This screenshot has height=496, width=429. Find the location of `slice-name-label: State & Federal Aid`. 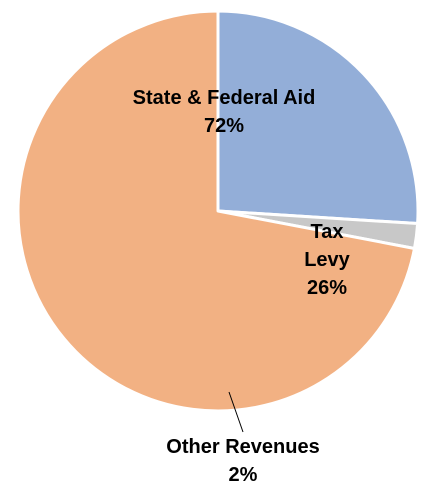

slice-name-label: State & Federal Aid is located at coordinates (224, 98).